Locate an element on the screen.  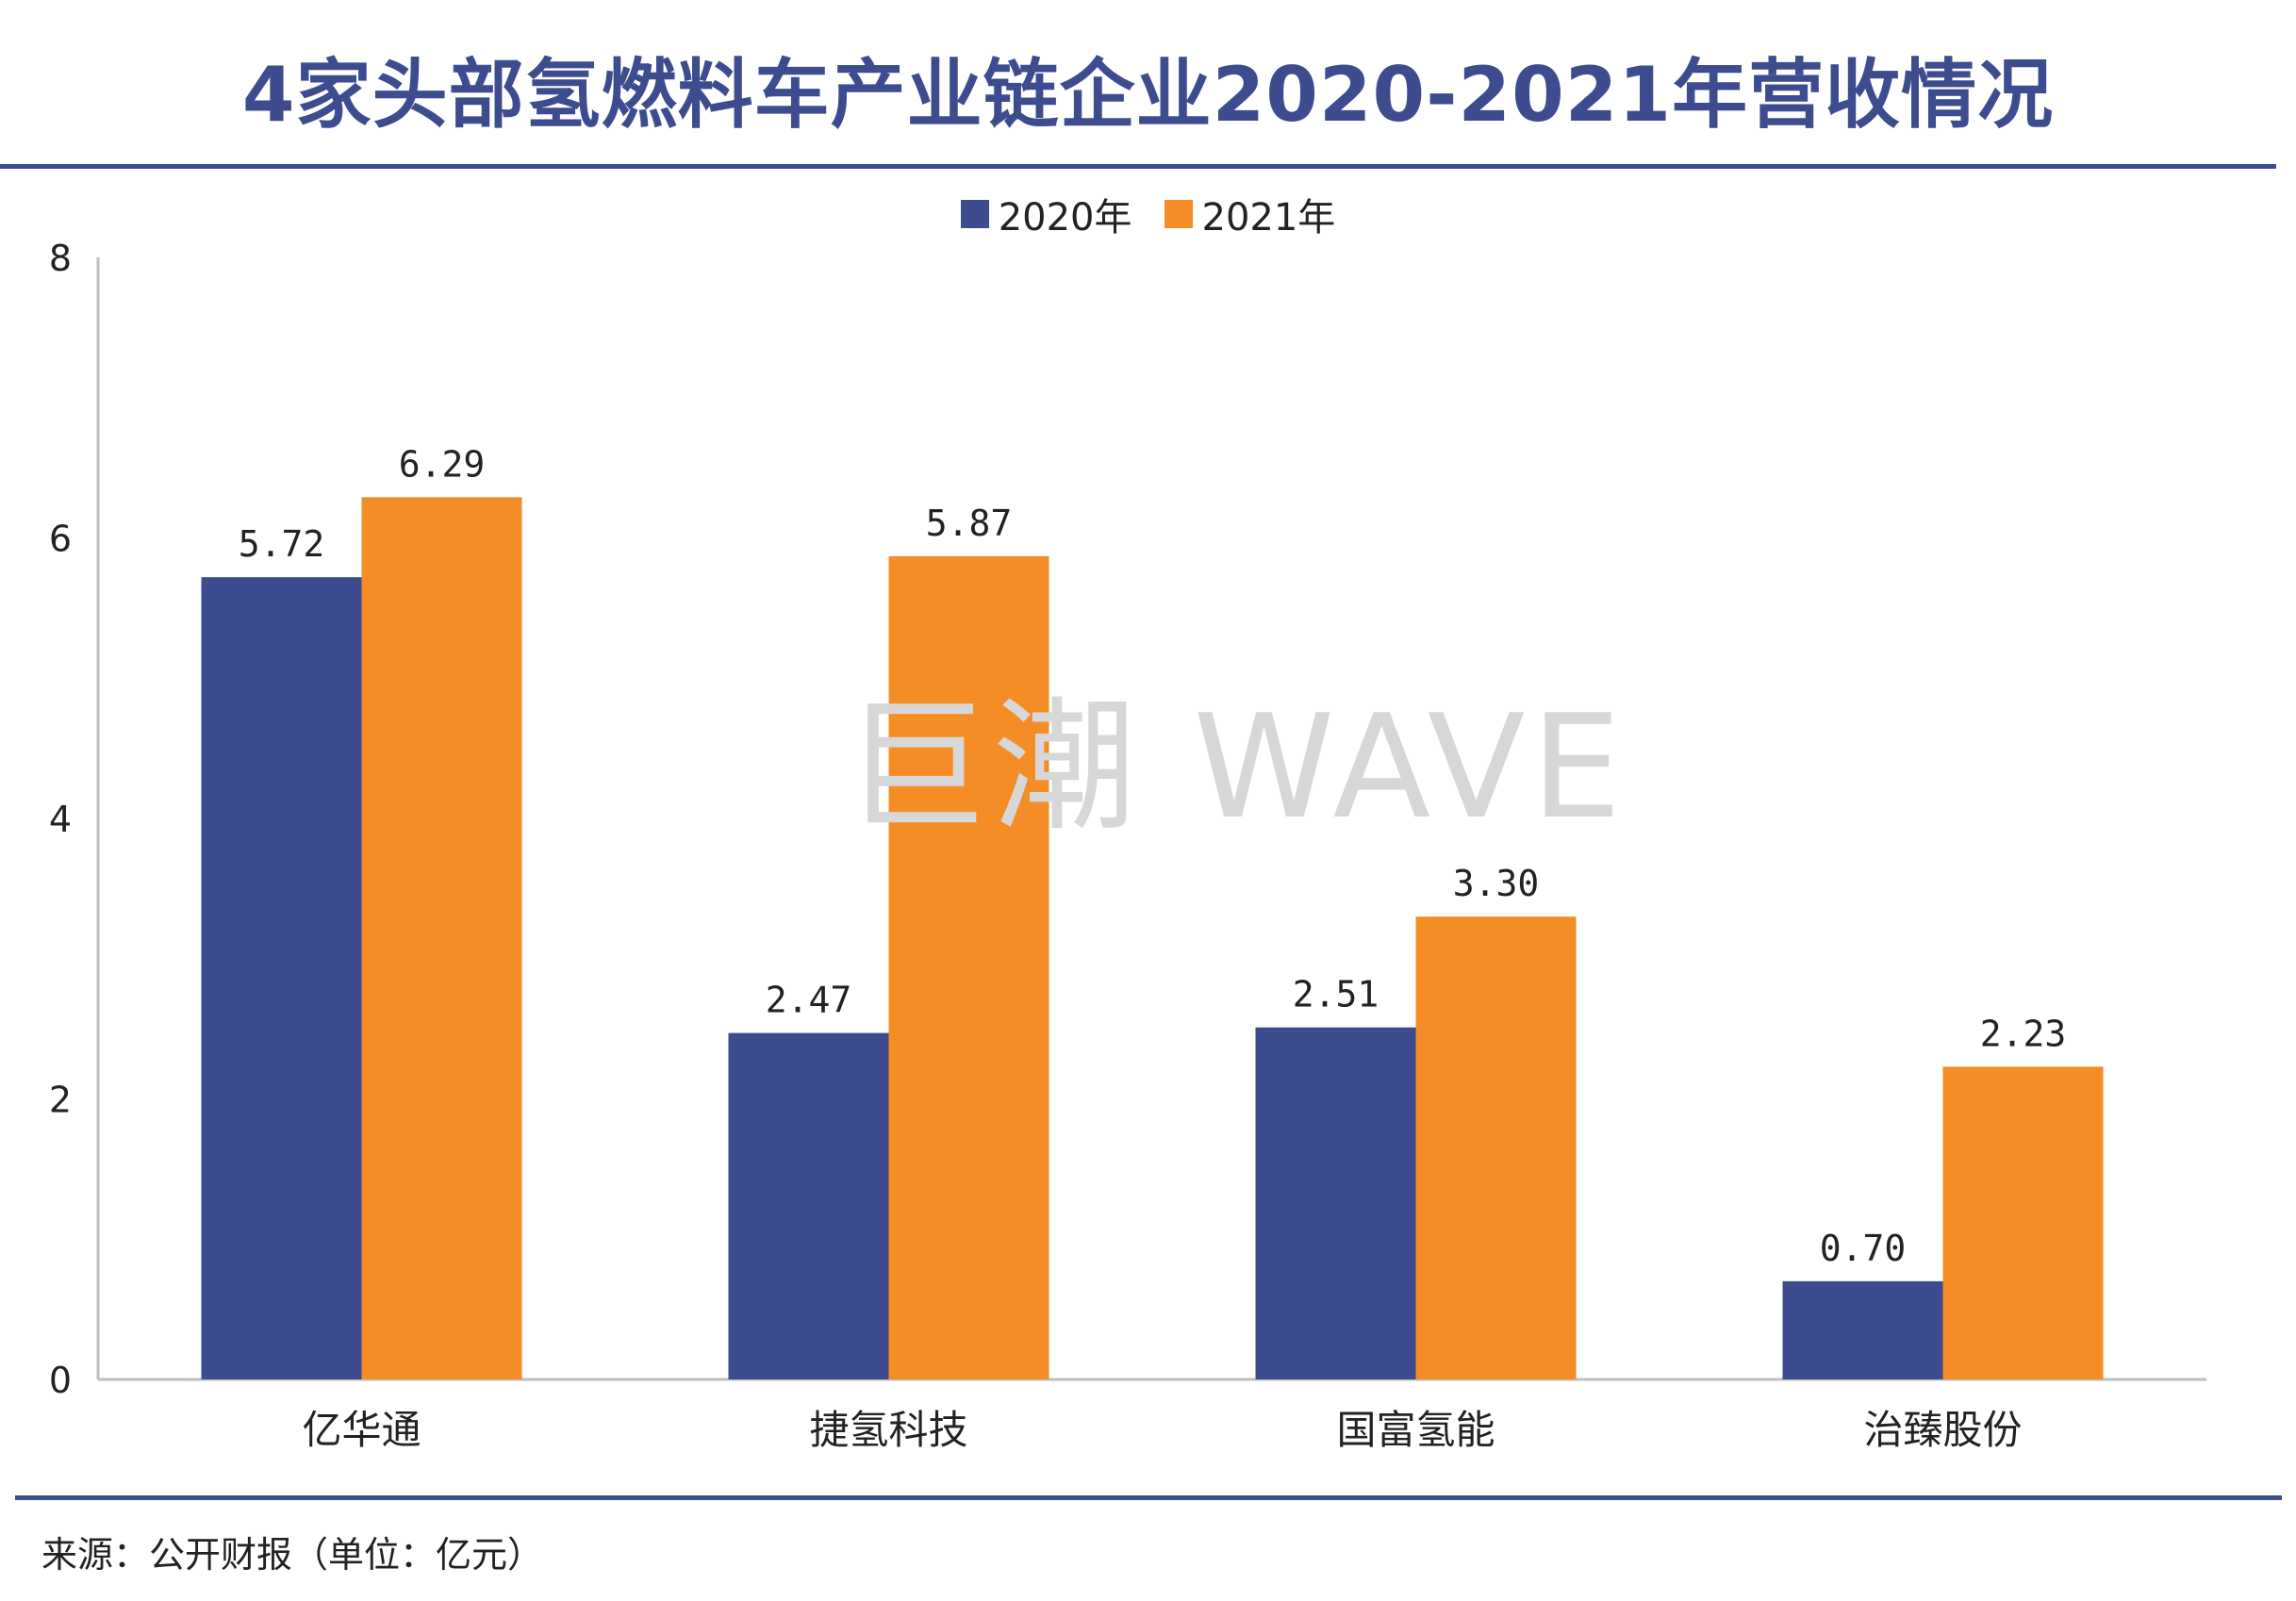
category-label: 国富氢能 is located at coordinates (1415, 1430).